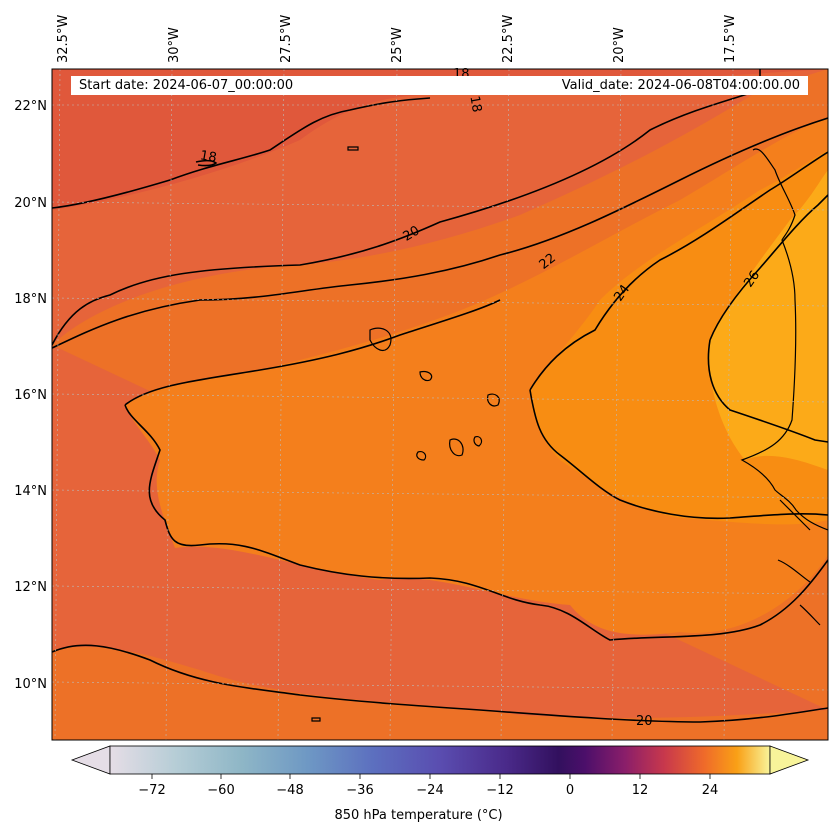 The width and height of the screenshot is (837, 837). What do you see at coordinates (439, 85) in the screenshot?
I see `date-banner` at bounding box center [439, 85].